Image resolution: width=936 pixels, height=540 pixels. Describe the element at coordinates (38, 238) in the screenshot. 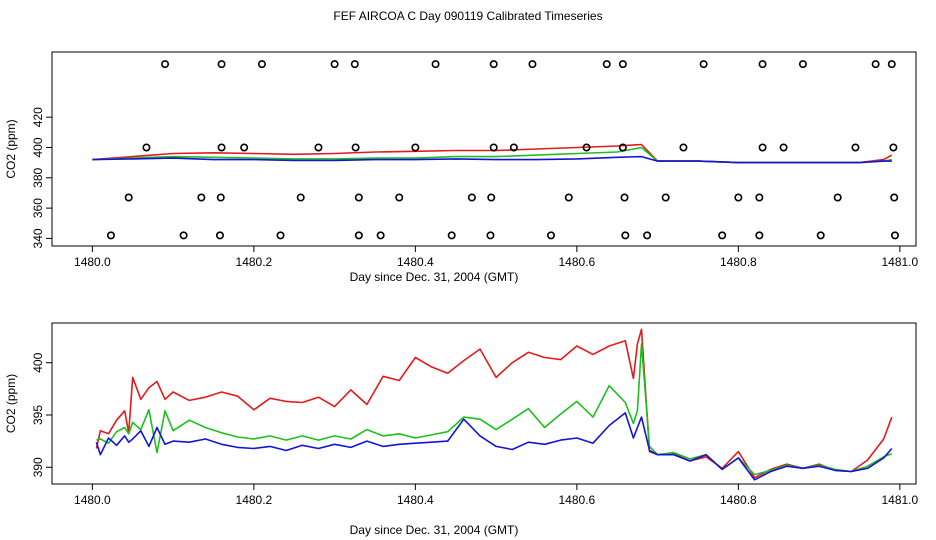

I see `y-tick-label: 340` at that location.